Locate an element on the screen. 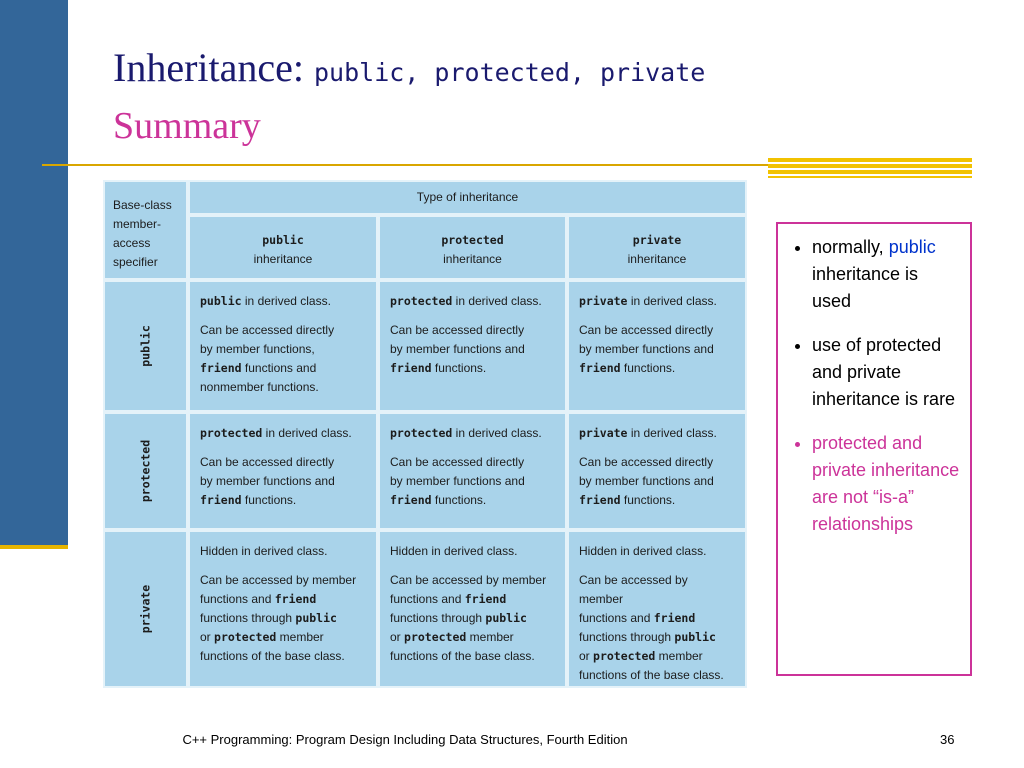  line: public in derived class. is located at coordinates (283, 301).